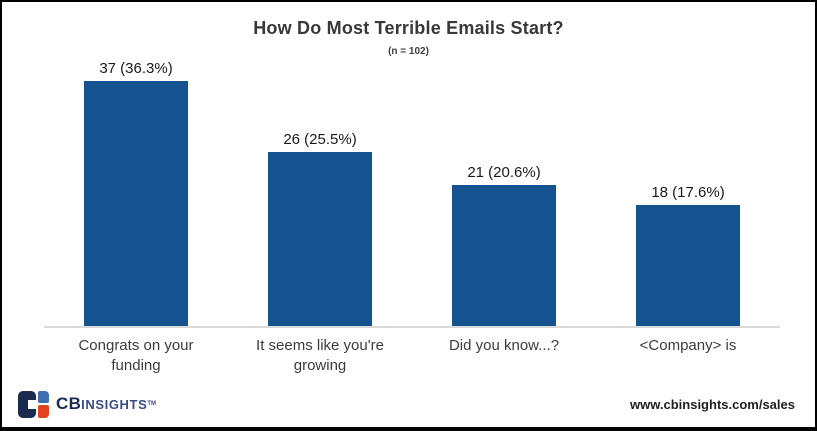 Image resolution: width=817 pixels, height=431 pixels. What do you see at coordinates (320, 139) in the screenshot?
I see `bar-value-label: 26 (25.5%)` at bounding box center [320, 139].